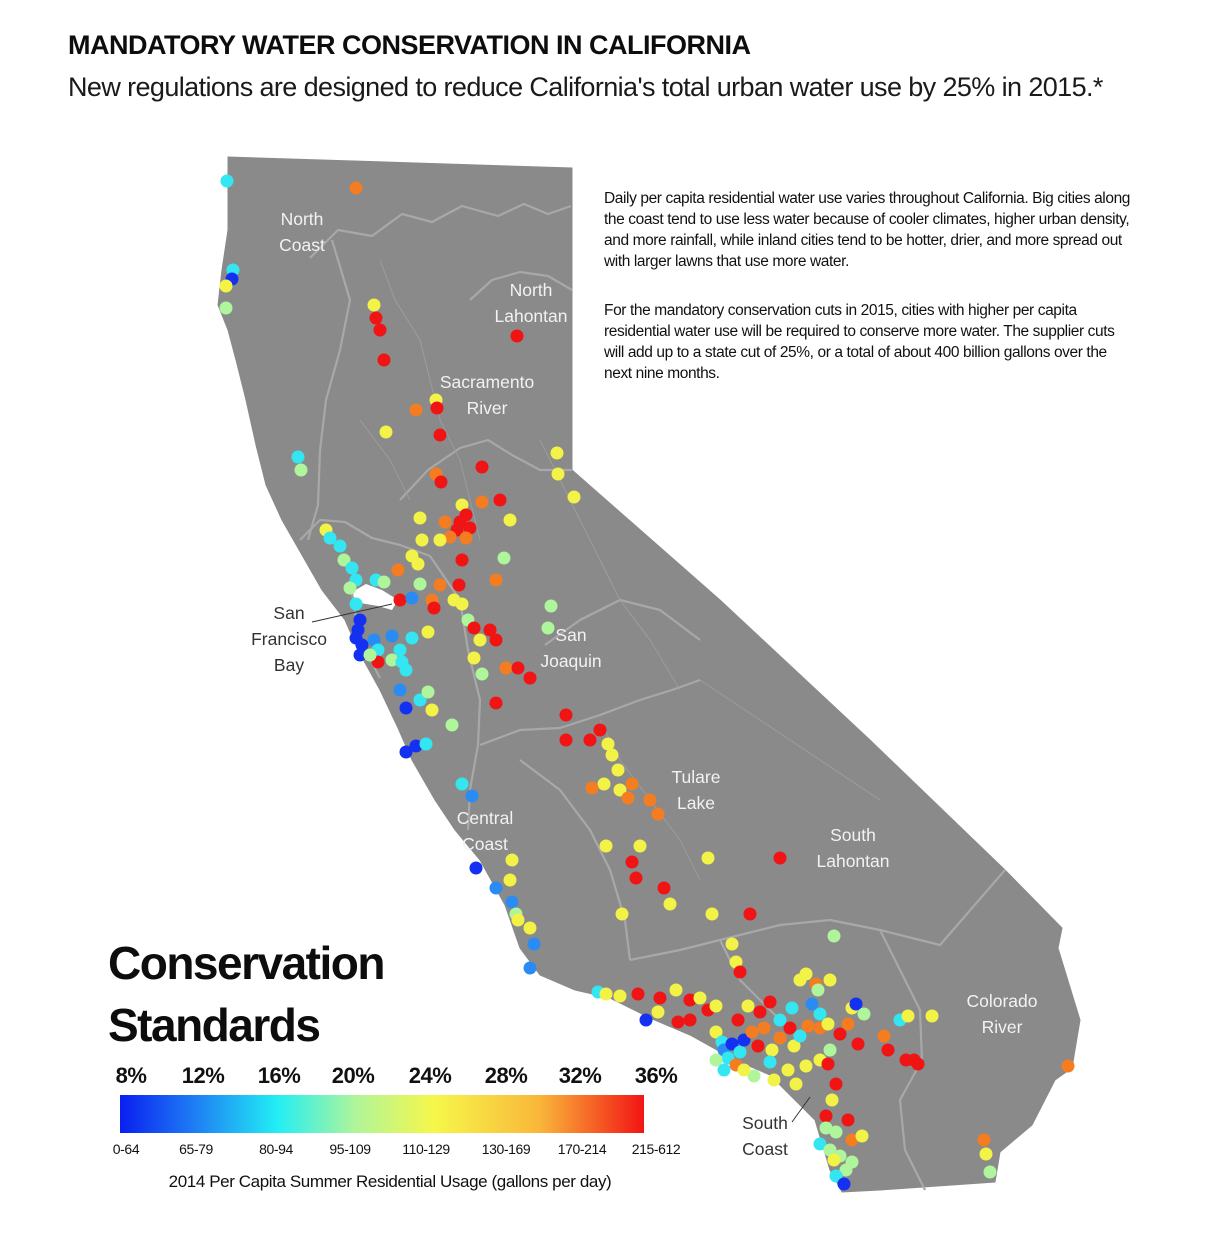 The image size is (1226, 1238). What do you see at coordinates (126, 1149) in the screenshot?
I see `legend-range-0: 0-64` at bounding box center [126, 1149].